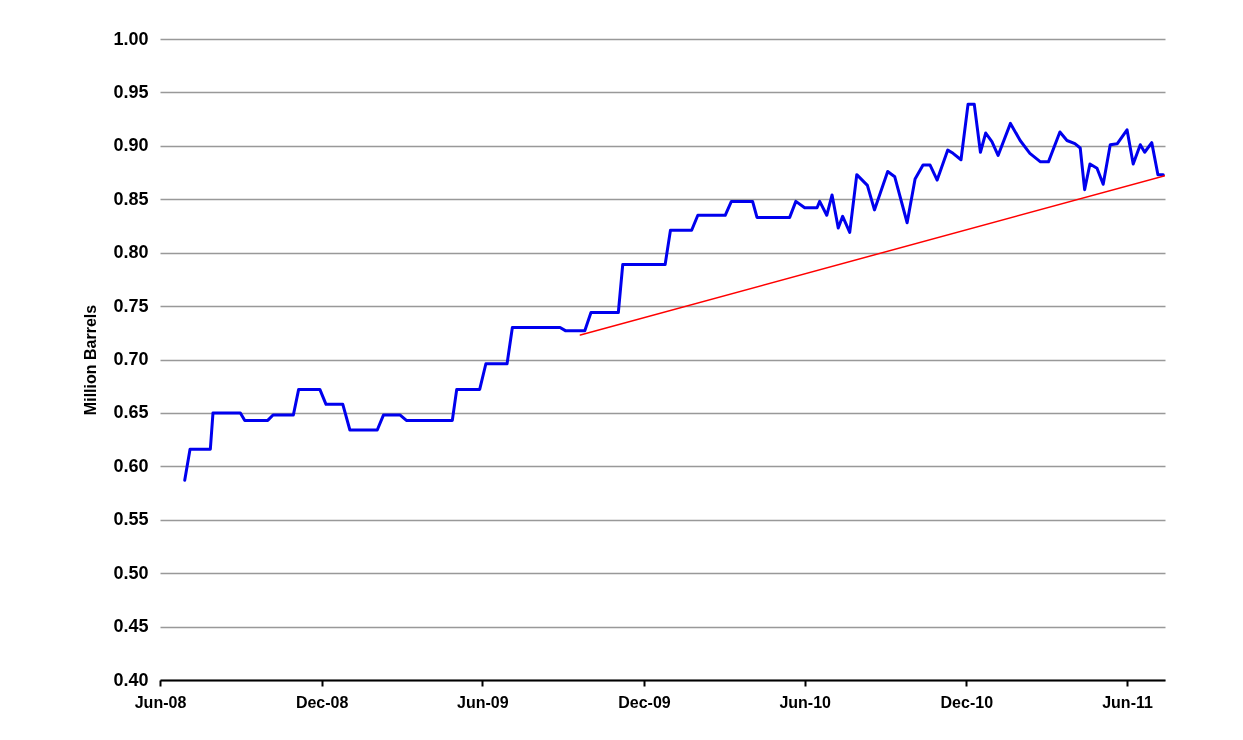 This screenshot has width=1243, height=740. What do you see at coordinates (131, 359) in the screenshot?
I see `y-tick-label: 0.70` at bounding box center [131, 359].